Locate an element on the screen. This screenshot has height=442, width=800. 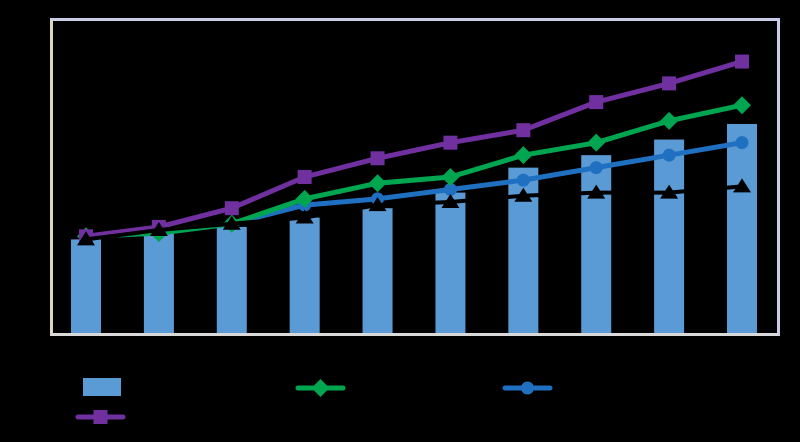
line-black-triangles-path is located at coordinates (414, 213).